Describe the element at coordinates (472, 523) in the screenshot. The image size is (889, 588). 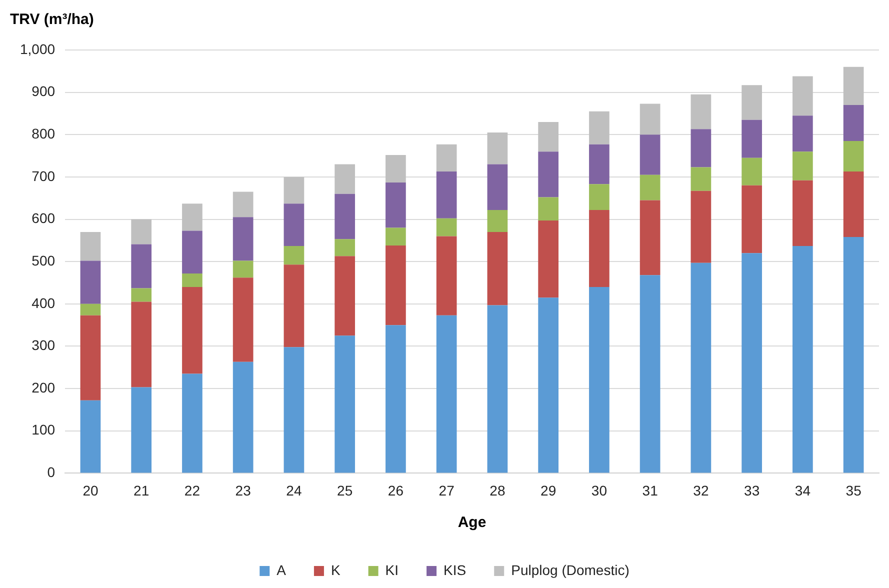
I see `x-axis-title: Age` at that location.